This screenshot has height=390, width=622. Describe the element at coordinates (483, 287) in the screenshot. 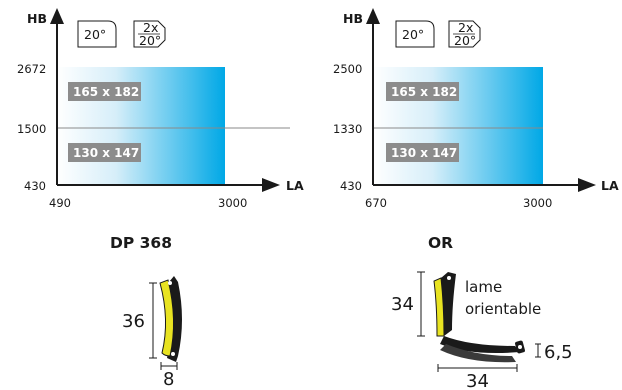

I see `blade-note-line: lame` at that location.